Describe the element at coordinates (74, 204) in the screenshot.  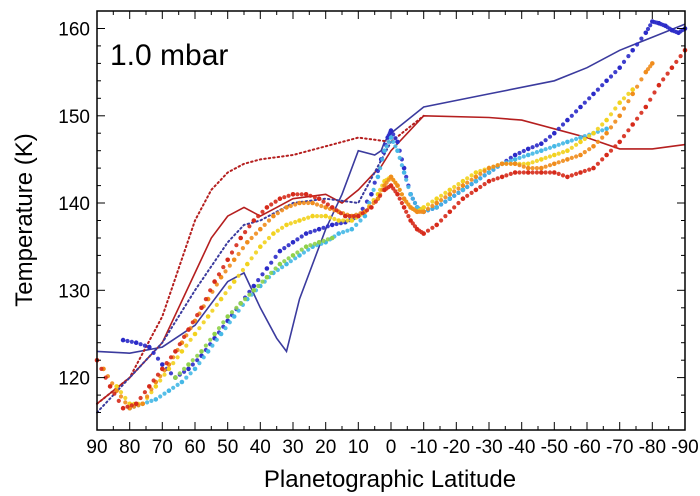
I see `y-tick-label: 140` at that location.